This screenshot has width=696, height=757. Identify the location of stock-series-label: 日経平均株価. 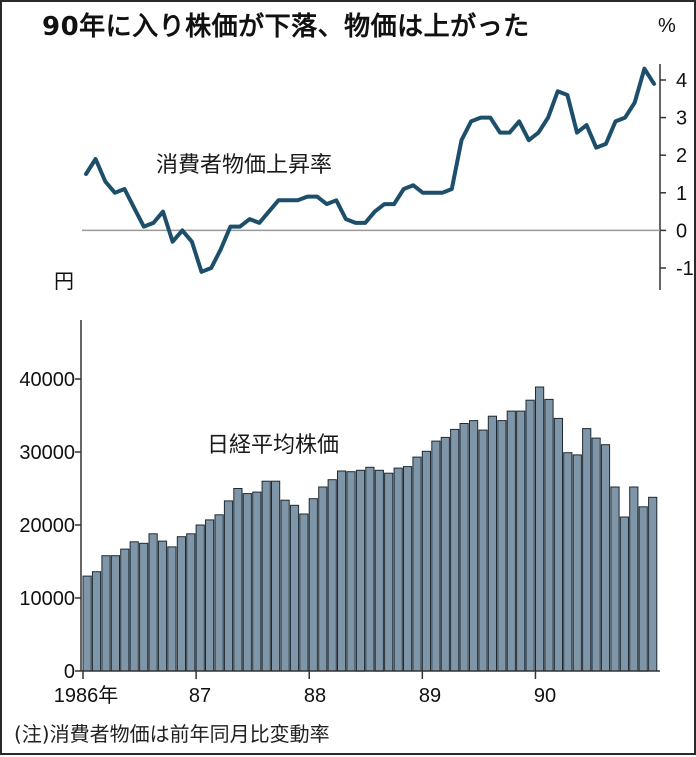
(273, 445).